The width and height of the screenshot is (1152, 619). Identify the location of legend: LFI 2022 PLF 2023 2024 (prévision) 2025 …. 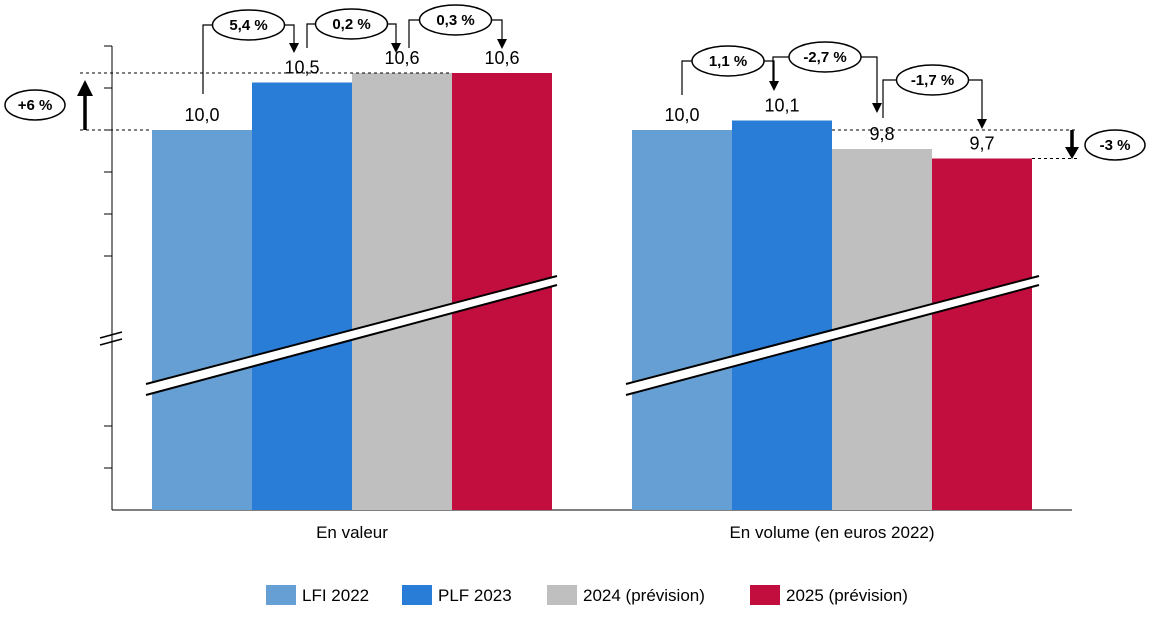
(587, 595).